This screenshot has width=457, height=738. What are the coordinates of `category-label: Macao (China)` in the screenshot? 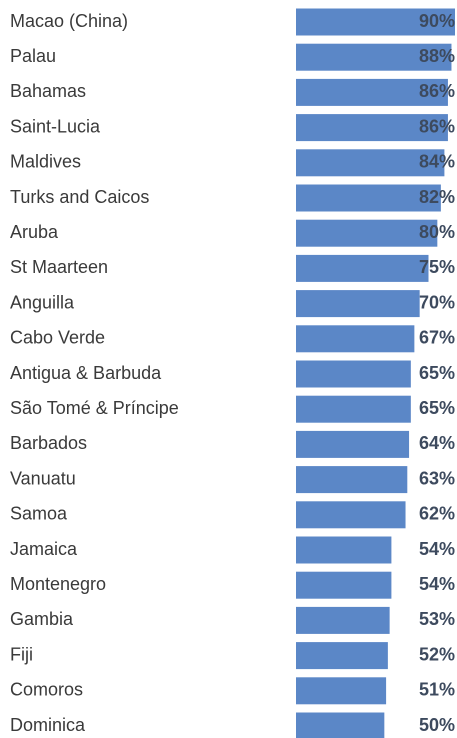 It's located at (69, 21).